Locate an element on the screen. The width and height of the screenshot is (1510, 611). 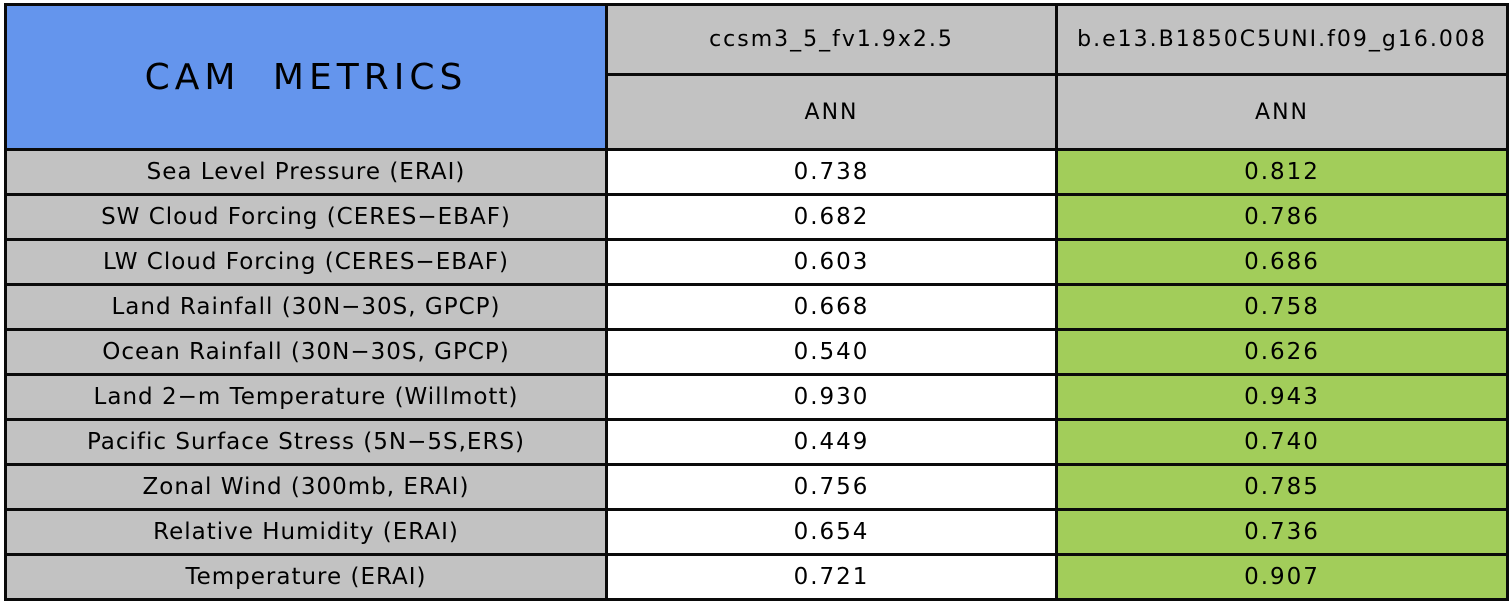
metric-label: SW Cloud Forcing (CERES−EBAF) is located at coordinates (306, 217).